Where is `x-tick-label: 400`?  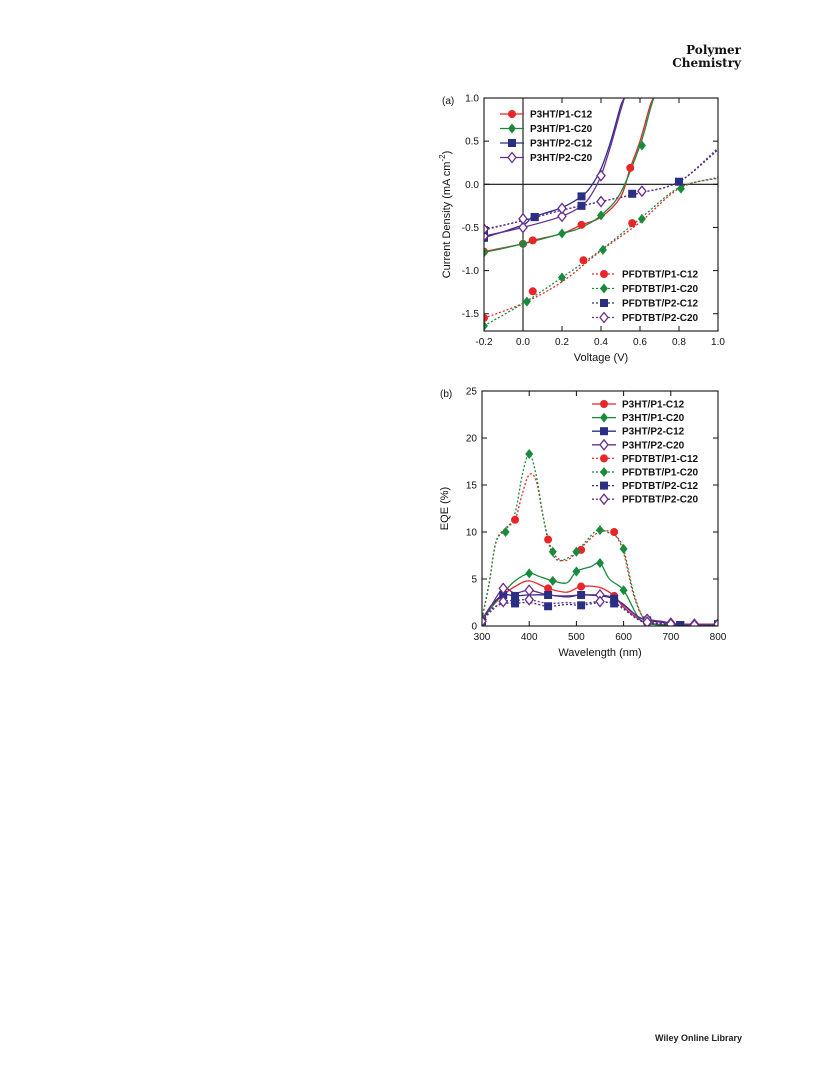
x-tick-label: 400 is located at coordinates (529, 637).